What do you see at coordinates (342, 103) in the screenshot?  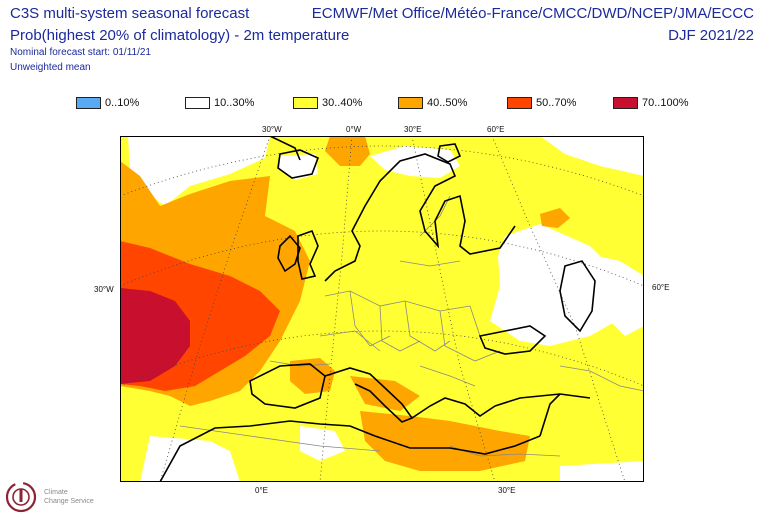 I see `legend-label-30-40: 30..40%` at bounding box center [342, 103].